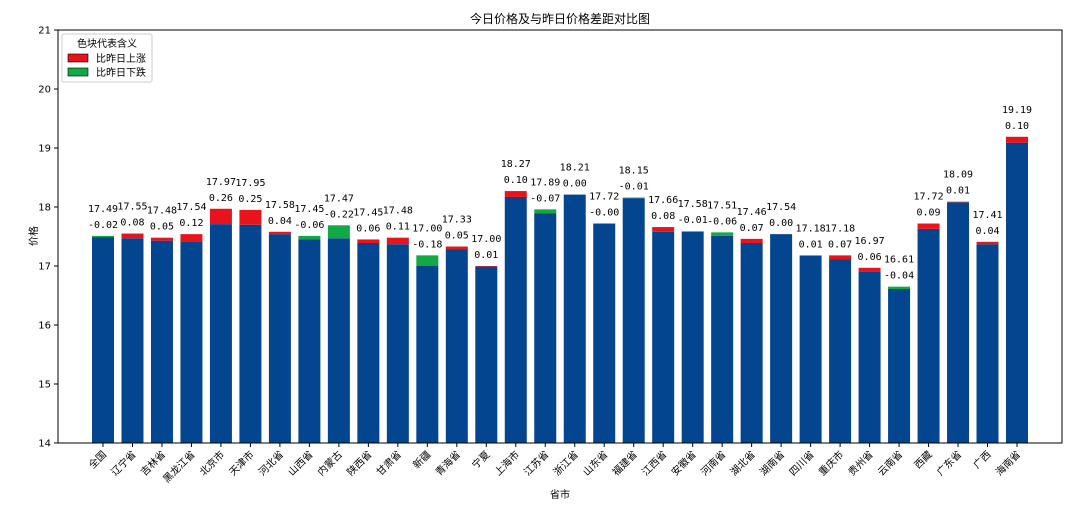 The image size is (1080, 516). Describe the element at coordinates (398, 227) in the screenshot. I see `diff-label: 0.11` at that location.